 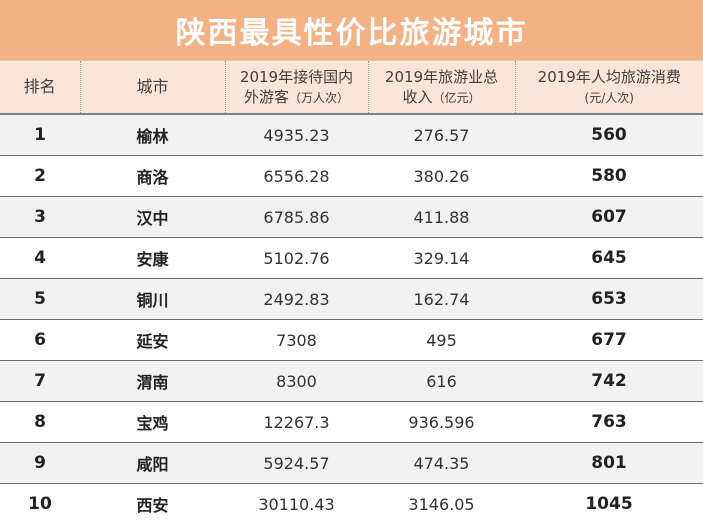 I want to click on header-visitors: 2019年接待国内 外游客（万人次）, so click(x=296, y=87).